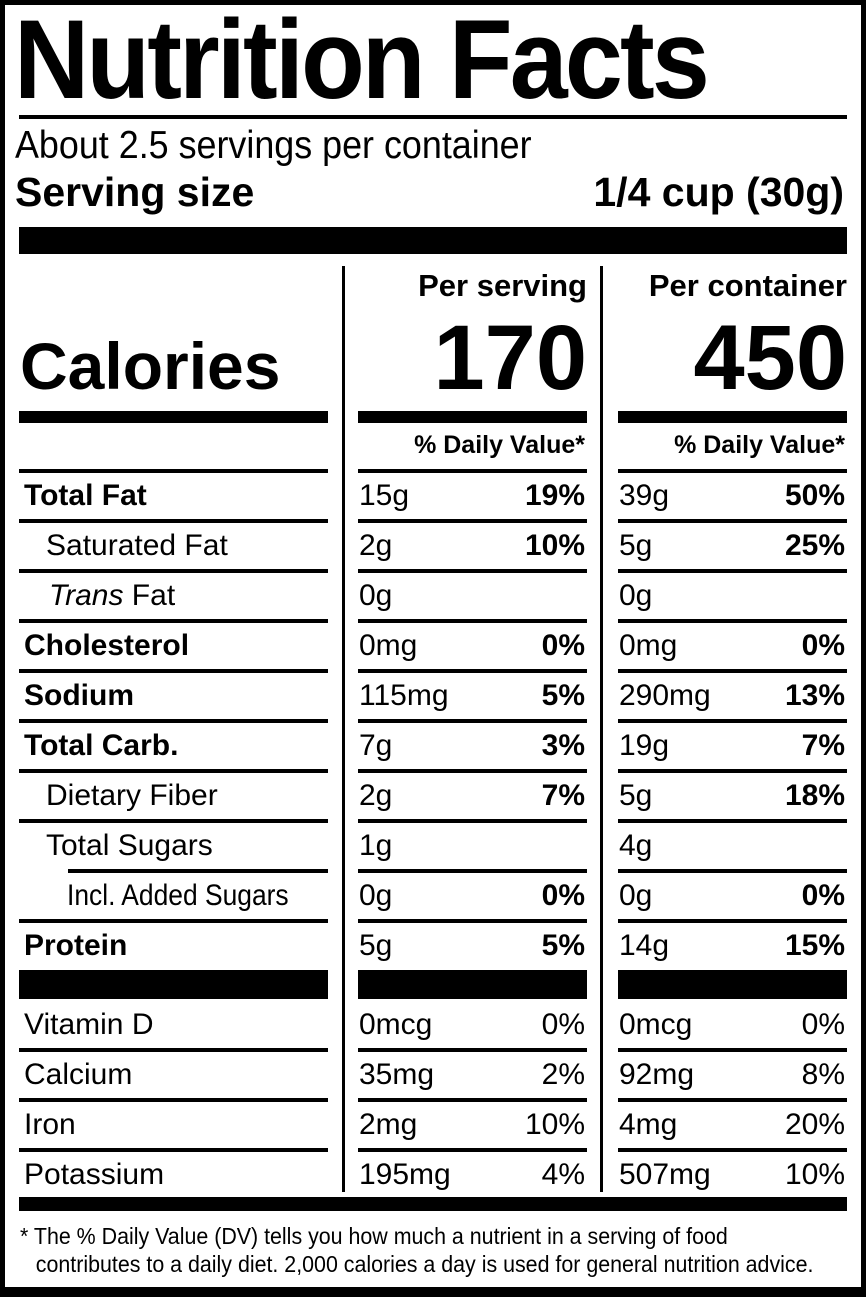 The height and width of the screenshot is (1297, 866). What do you see at coordinates (472, 596) in the screenshot?
I see `serving-cell: 0g` at bounding box center [472, 596].